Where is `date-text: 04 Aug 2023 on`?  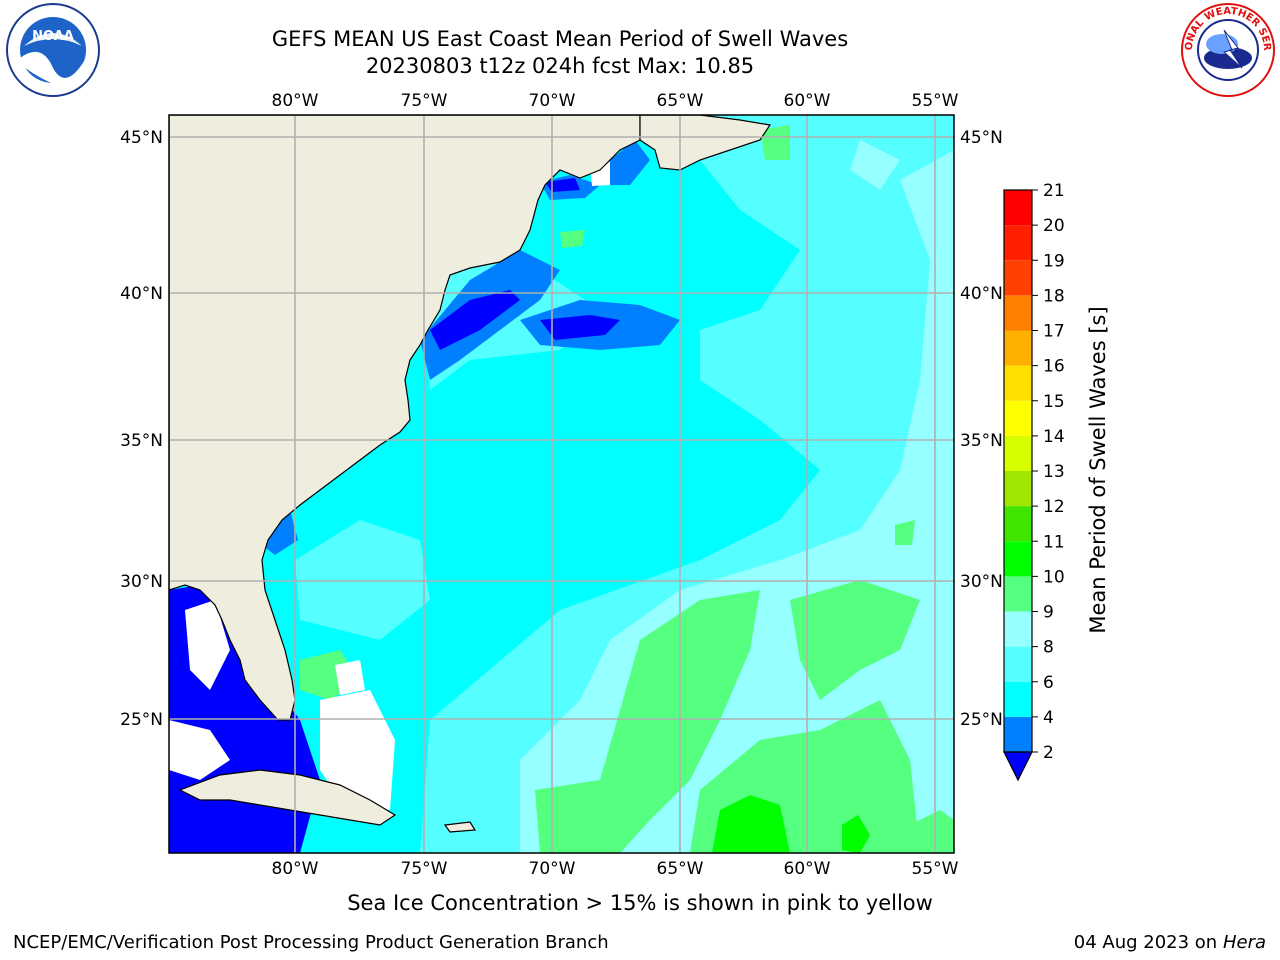
date-text: 04 Aug 2023 on is located at coordinates (1145, 942).